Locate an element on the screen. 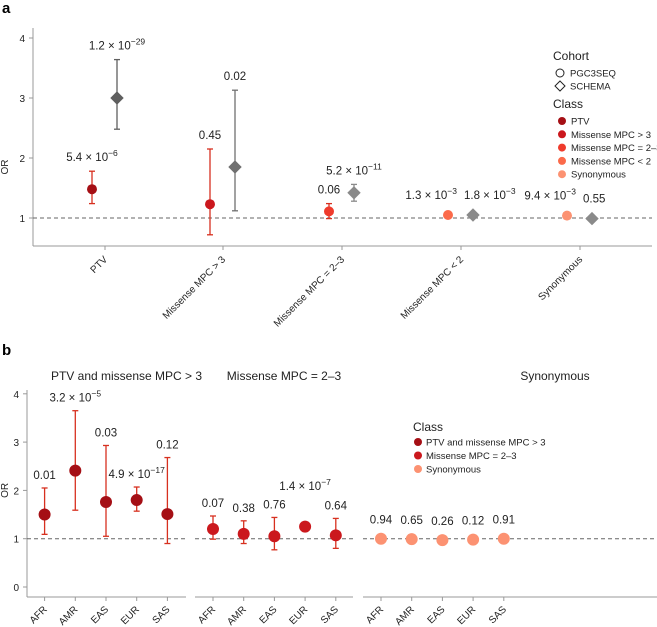  p-value-label: 0.91 is located at coordinates (504, 521).